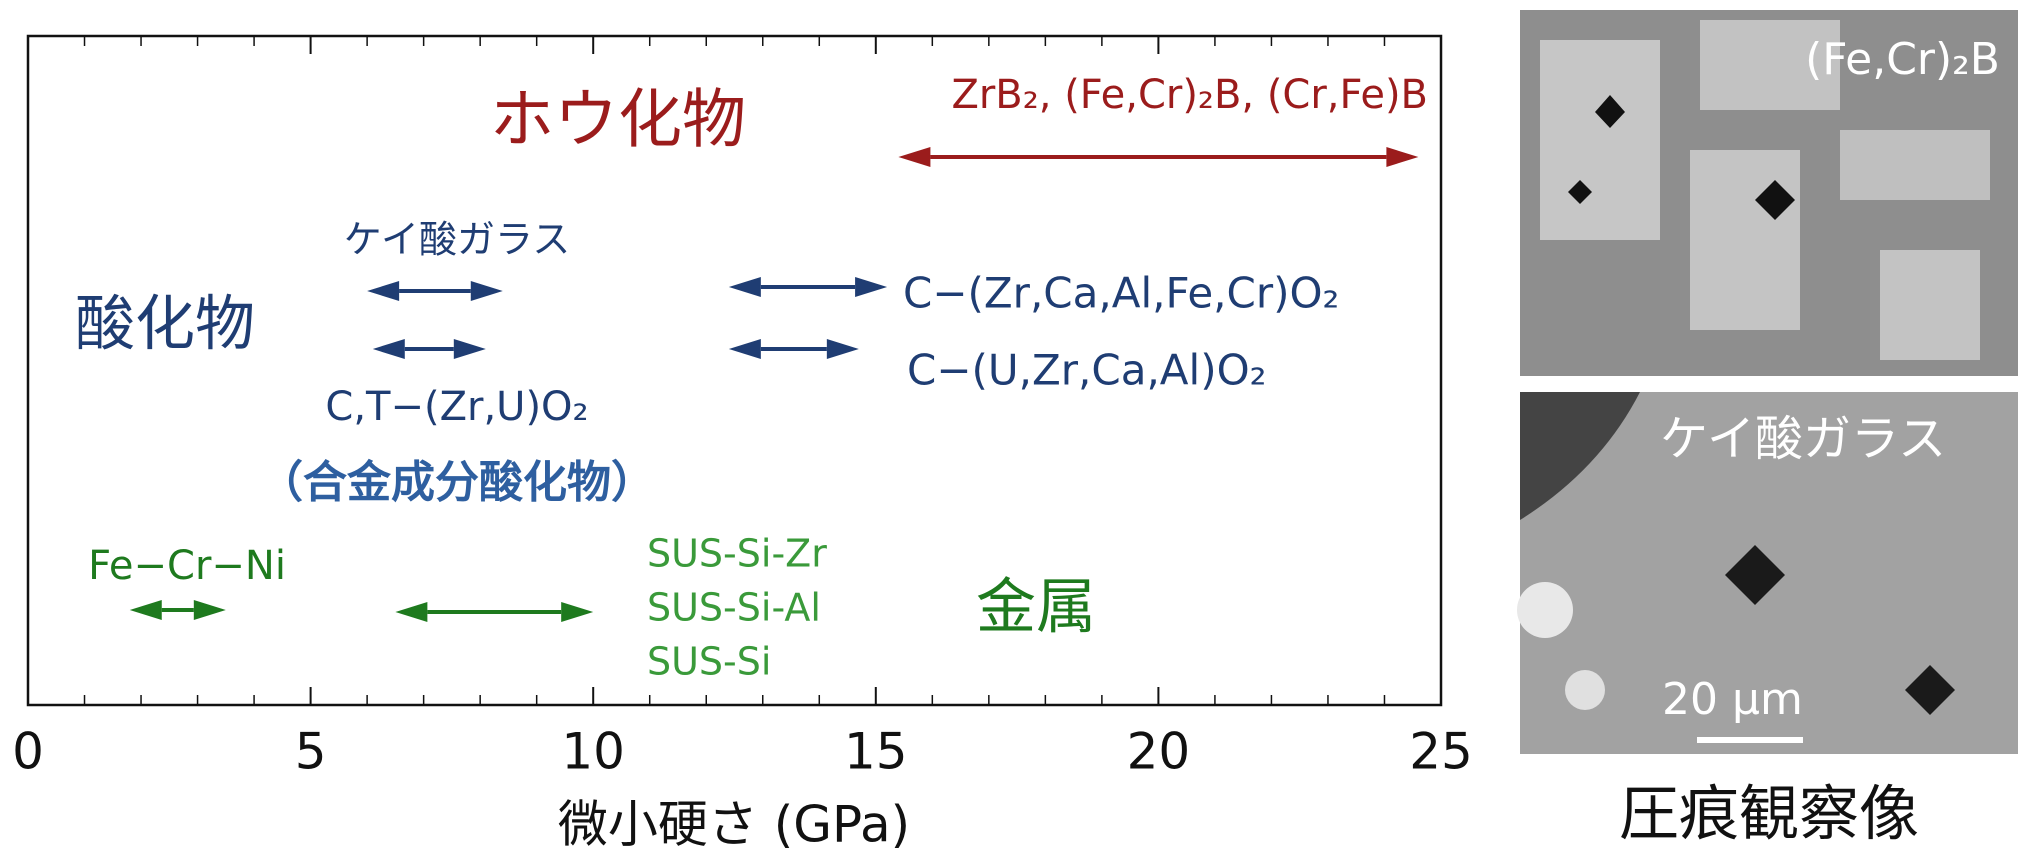 The image size is (2018, 860). I want to click on x-tick-label: 25, so click(1441, 752).